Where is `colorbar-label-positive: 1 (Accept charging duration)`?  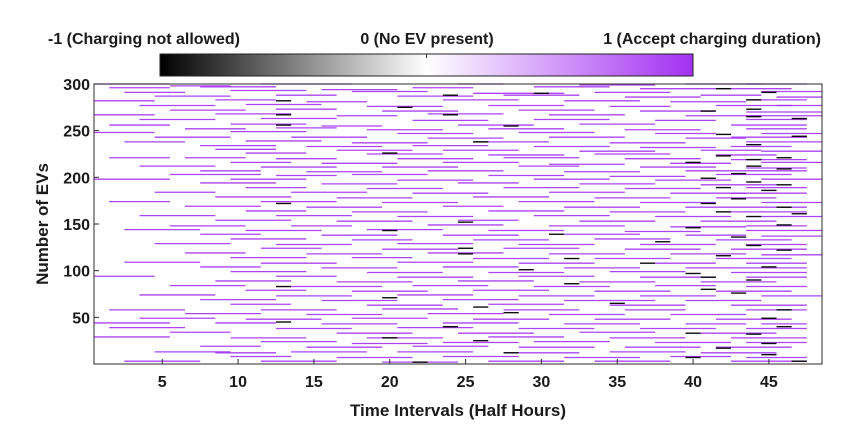
colorbar-label-positive: 1 (Accept charging duration) is located at coordinates (712, 39).